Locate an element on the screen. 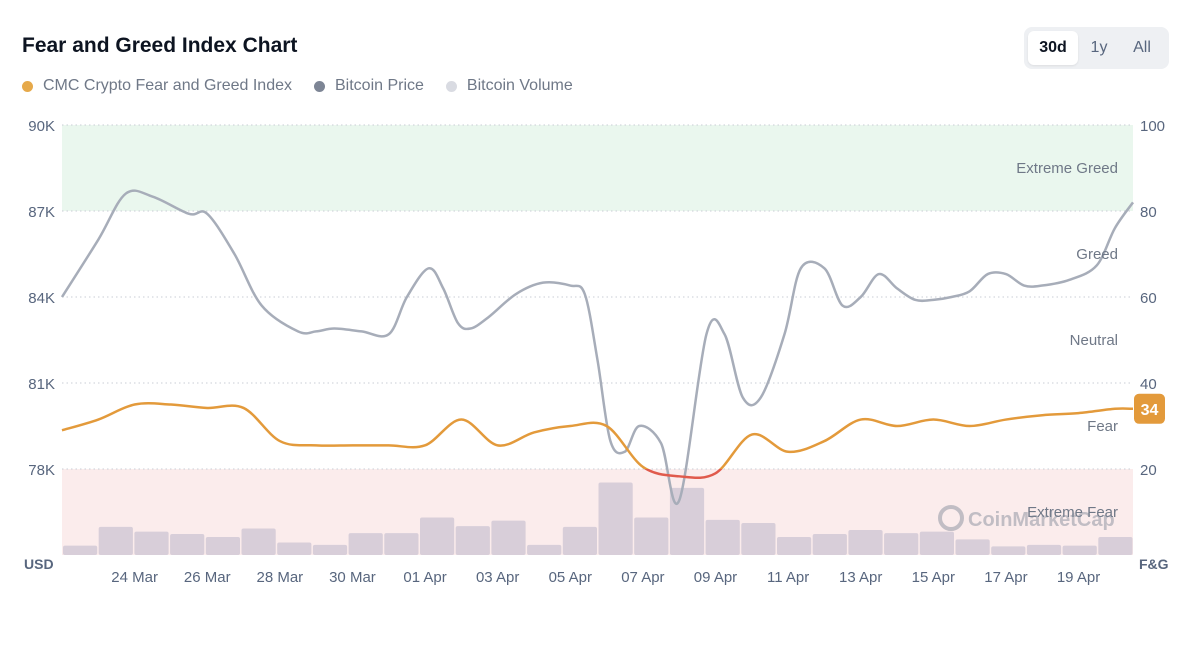  x-tick-label: 13 Apr is located at coordinates (860, 577).